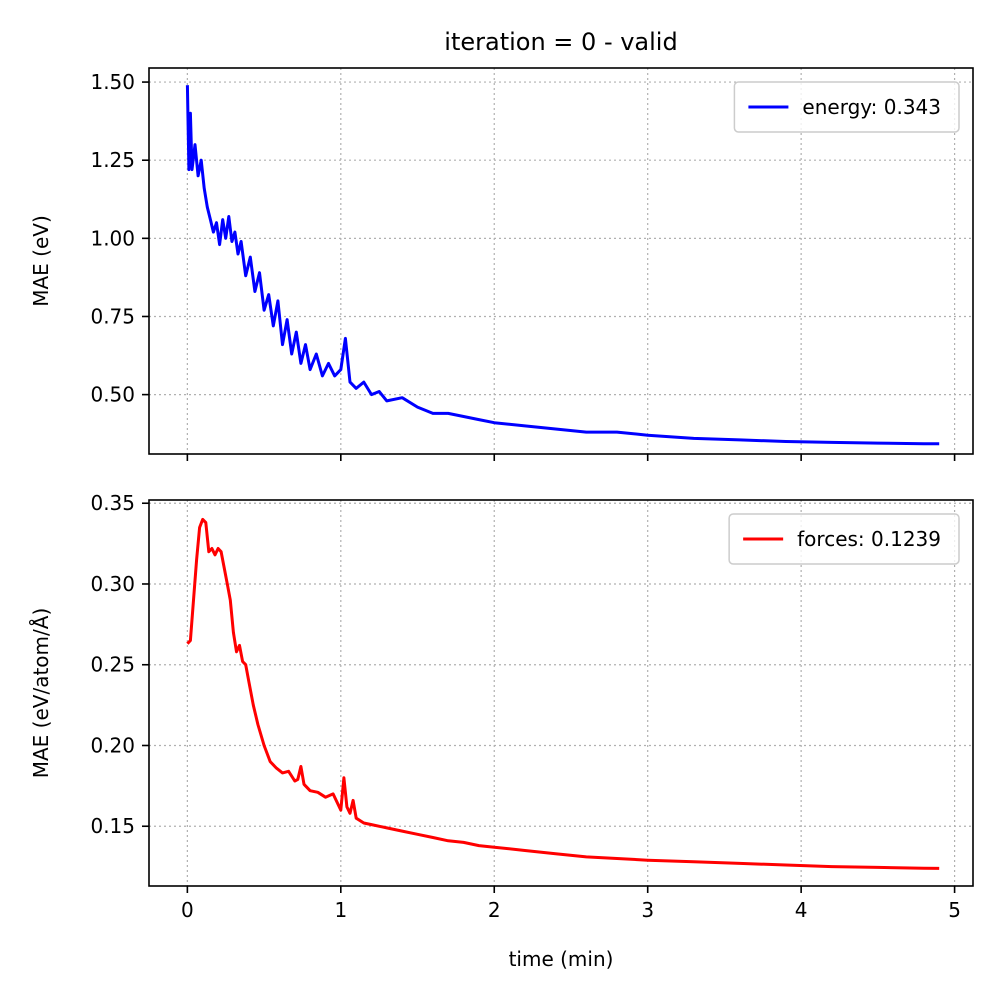 This screenshot has height=1000, width=1000. What do you see at coordinates (112, 238) in the screenshot?
I see `energy-y-tick-label: 1.00` at bounding box center [112, 238].